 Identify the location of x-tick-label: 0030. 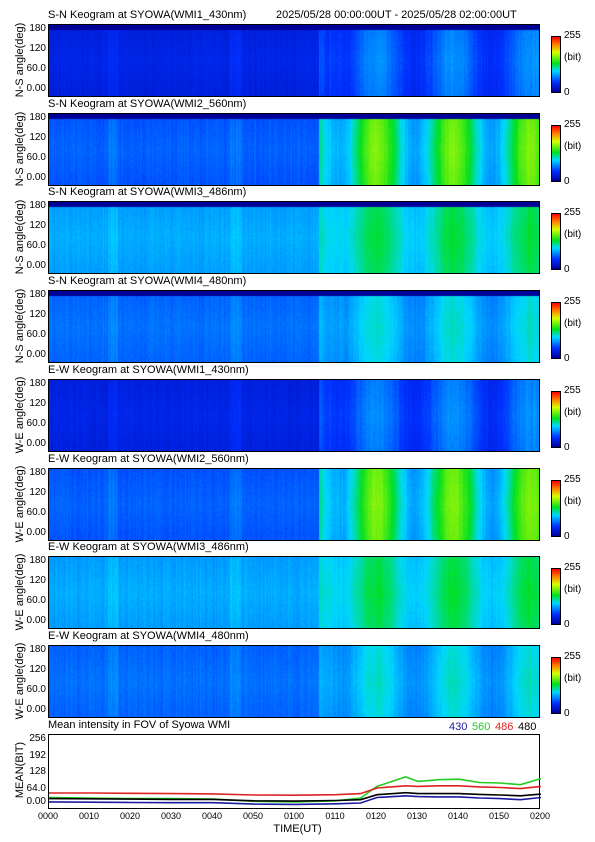
(171, 816).